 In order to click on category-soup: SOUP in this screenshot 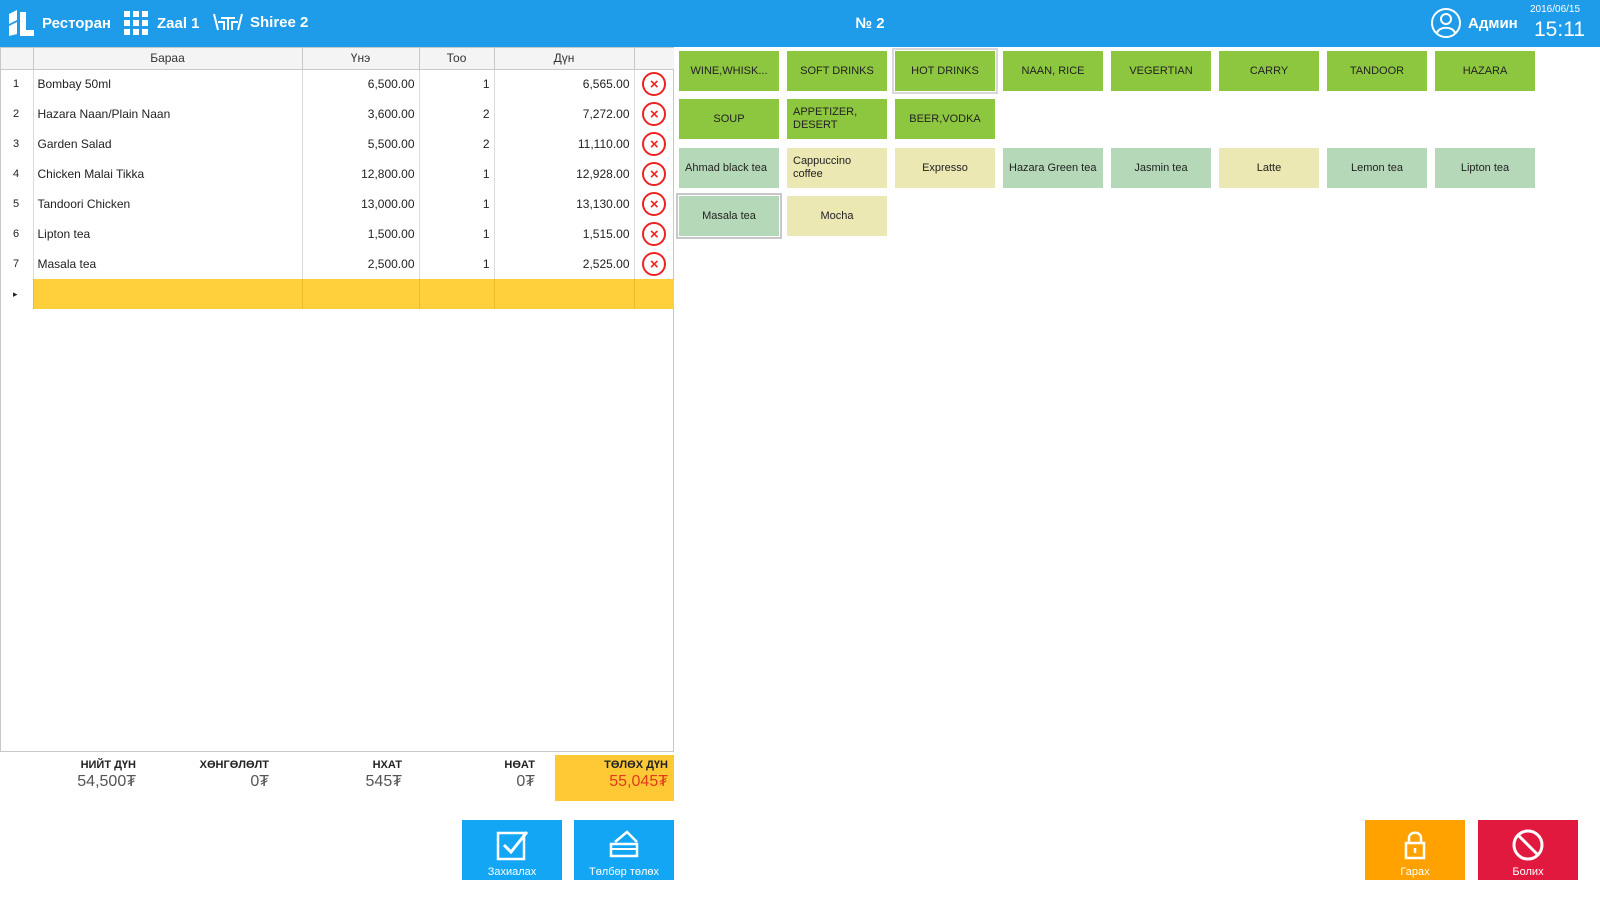, I will do `click(729, 119)`.